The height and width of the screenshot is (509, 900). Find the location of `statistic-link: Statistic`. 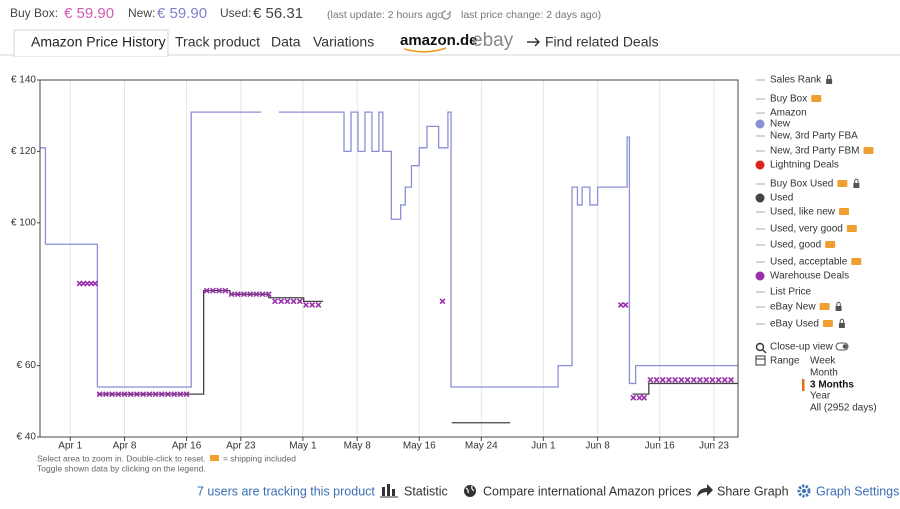

statistic-link: Statistic is located at coordinates (426, 491).